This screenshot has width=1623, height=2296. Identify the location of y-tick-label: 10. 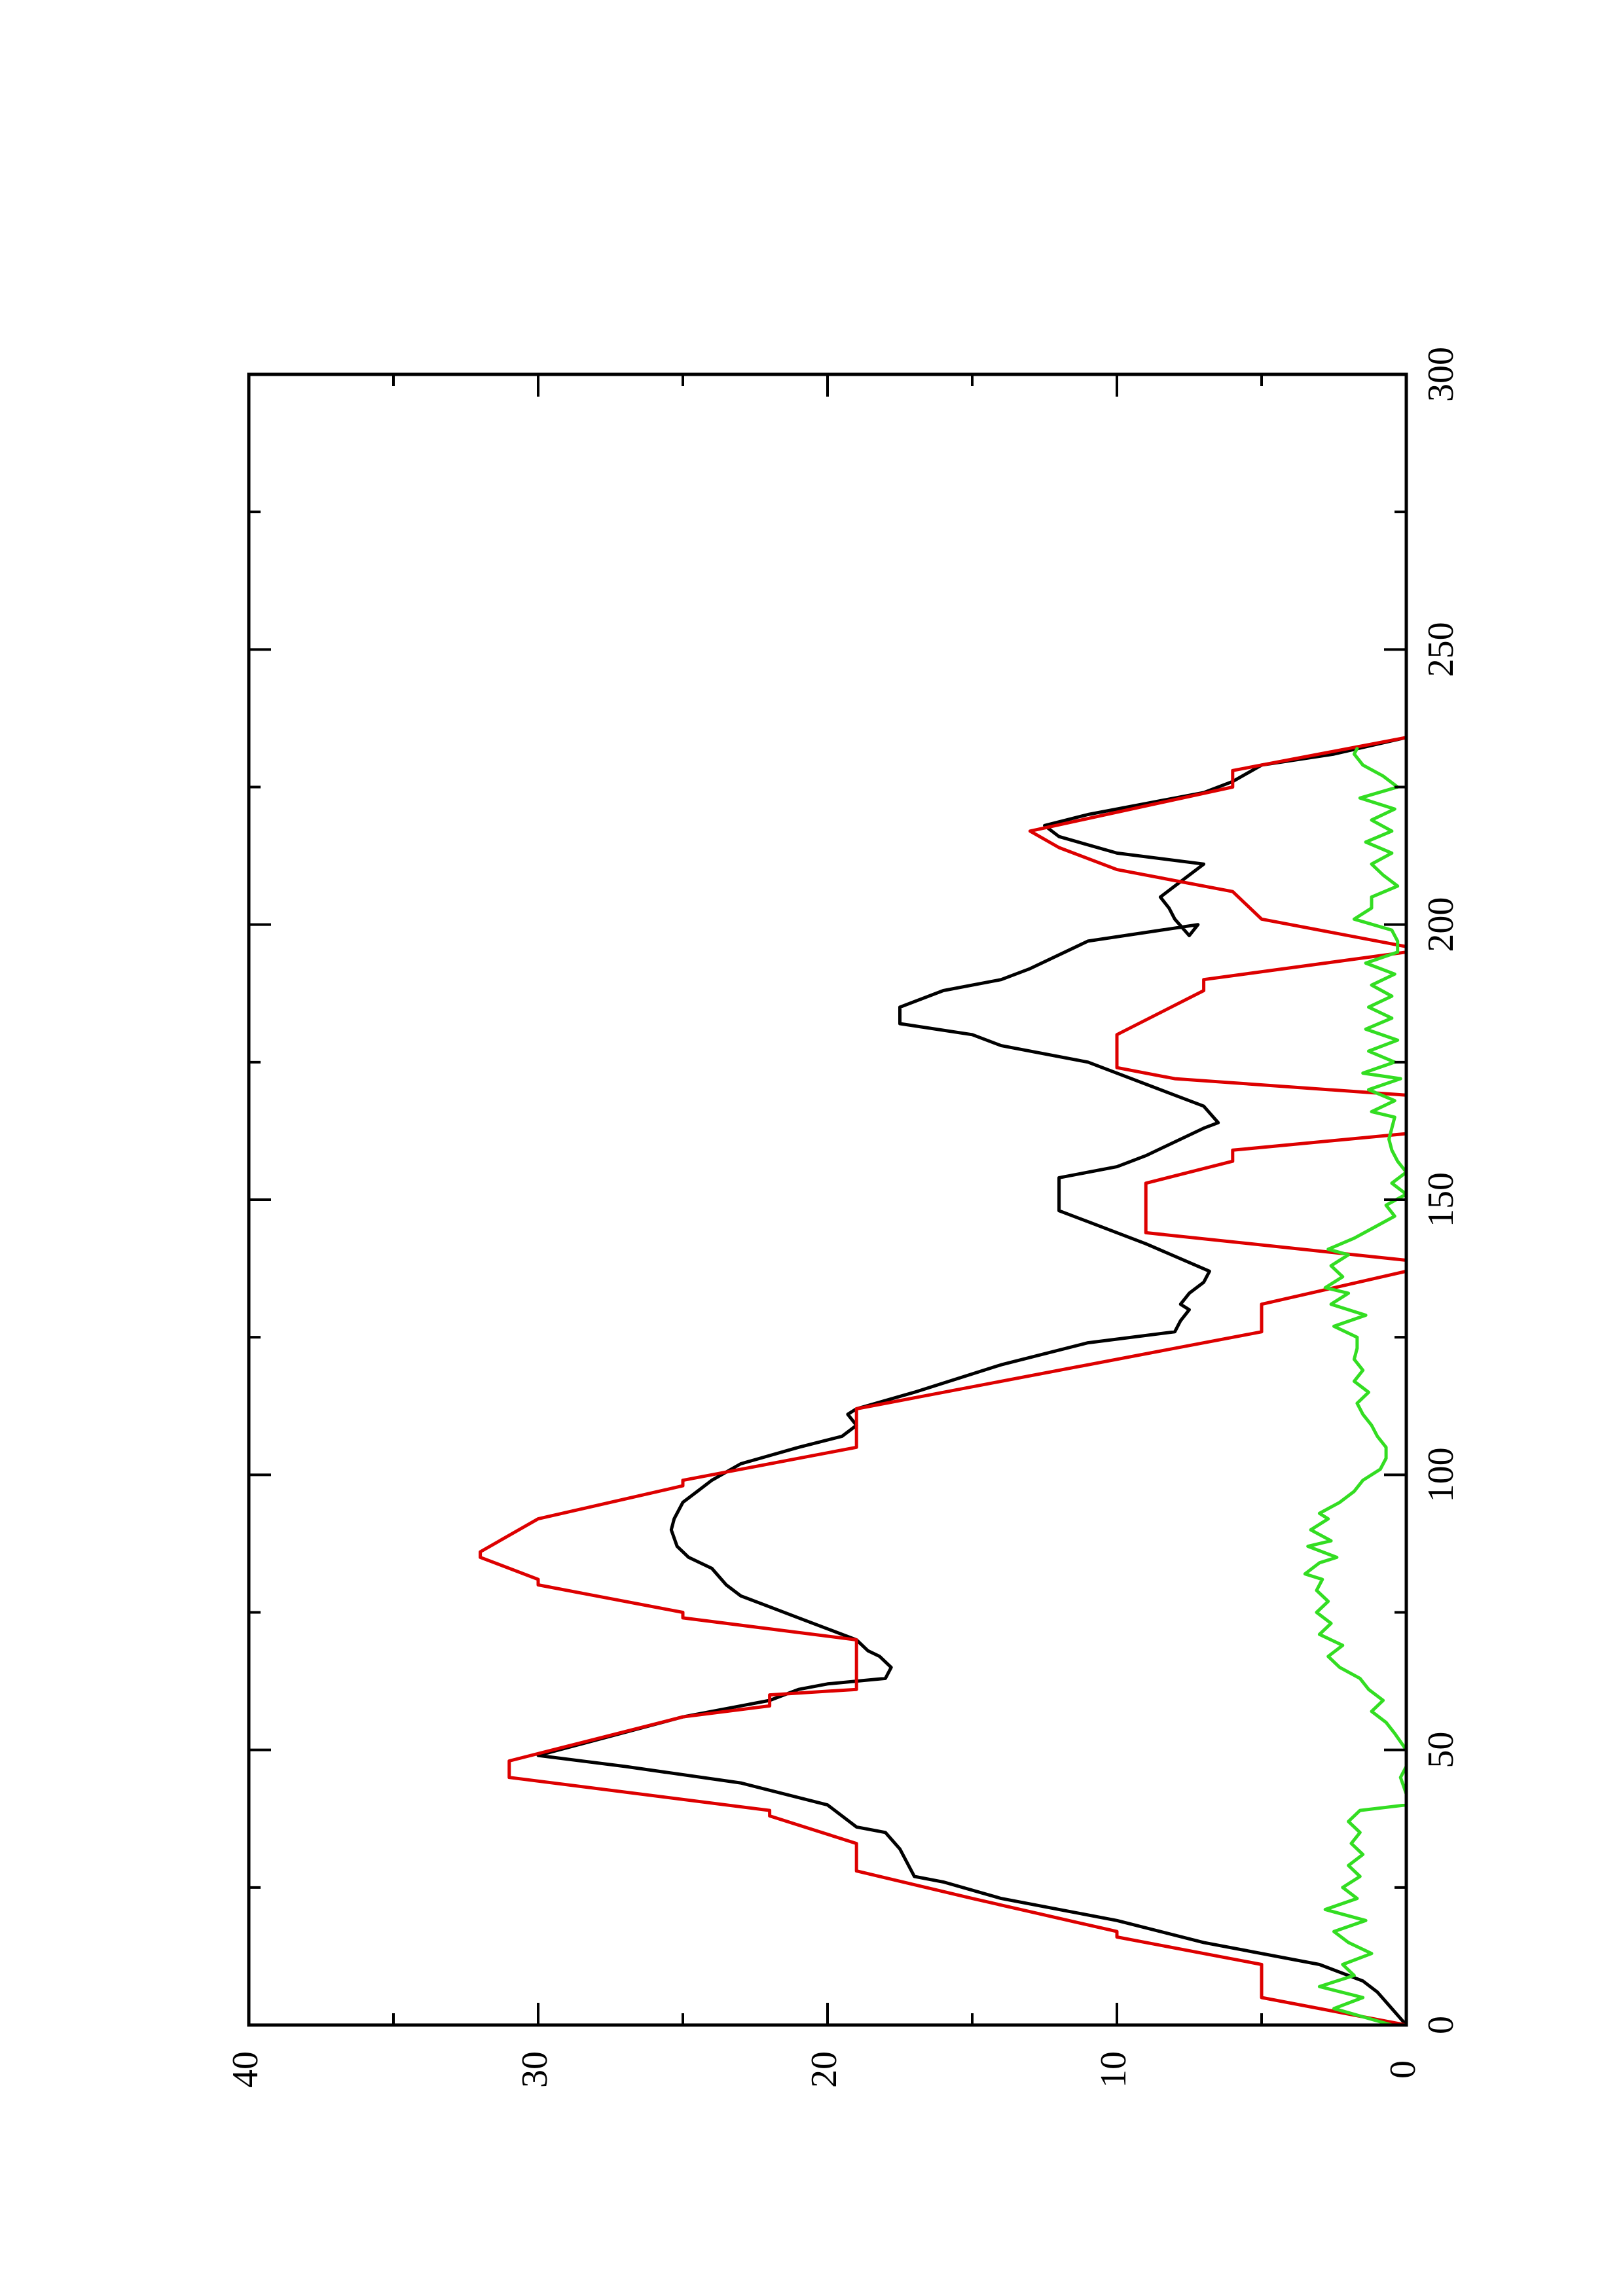
(1113, 2069).